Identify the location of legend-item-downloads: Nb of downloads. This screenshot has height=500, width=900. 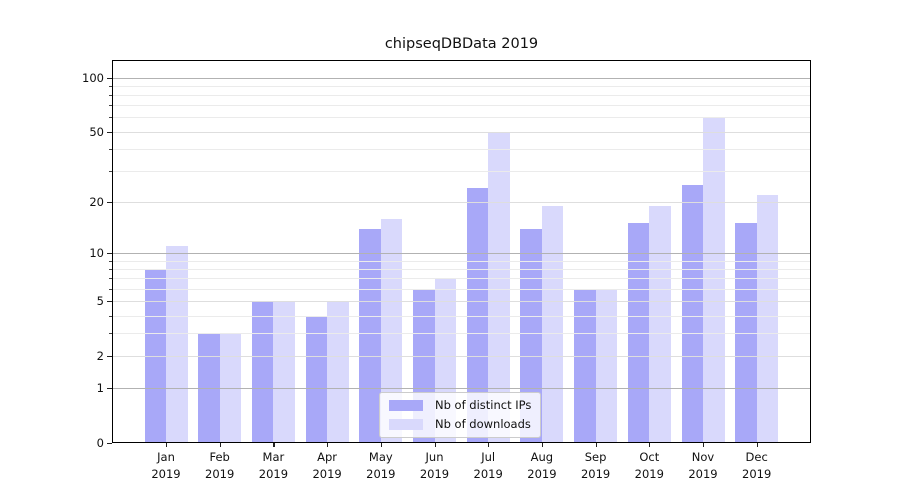
(460, 424).